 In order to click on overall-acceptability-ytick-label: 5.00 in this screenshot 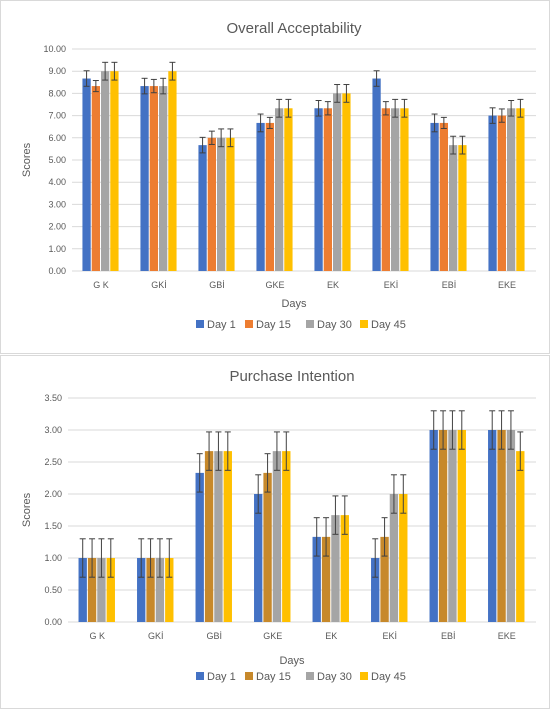, I will do `click(57, 160)`.